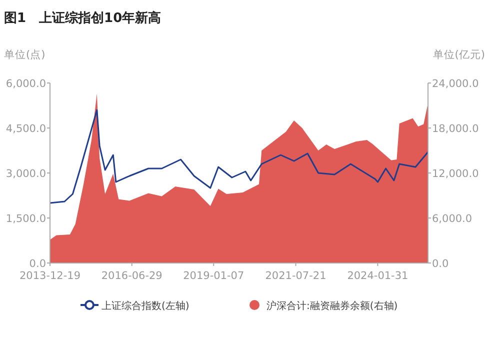 The image size is (489, 347). What do you see at coordinates (25, 54) in the screenshot?
I see `y-axis-title: 单位(点)` at bounding box center [25, 54].